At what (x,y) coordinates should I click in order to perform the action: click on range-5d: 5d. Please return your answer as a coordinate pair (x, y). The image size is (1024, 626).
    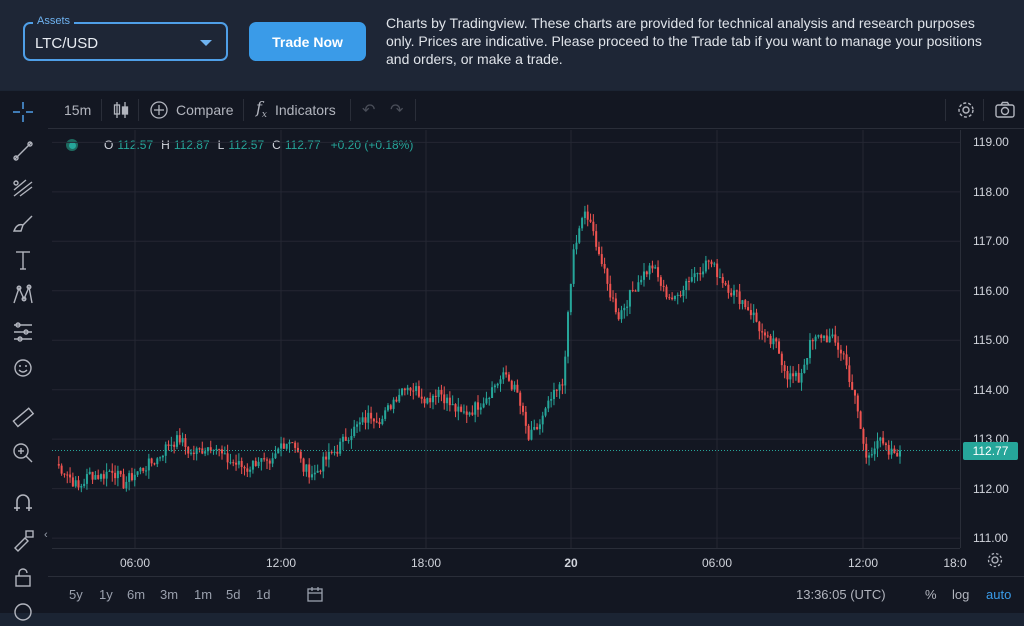
    Looking at the image, I should click on (233, 594).